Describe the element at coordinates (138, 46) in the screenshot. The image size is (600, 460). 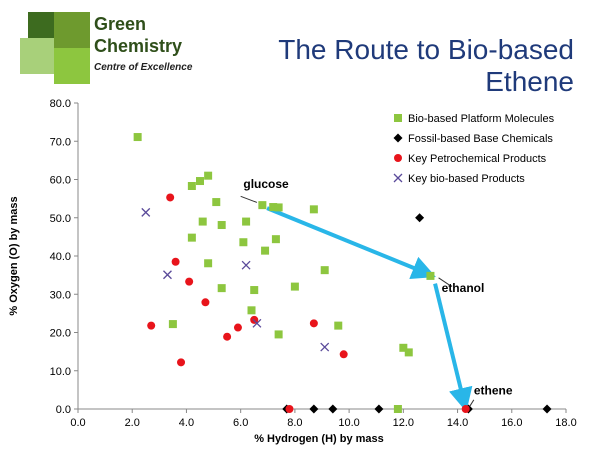
I see `logo-title-chemistry: Chemistry` at that location.